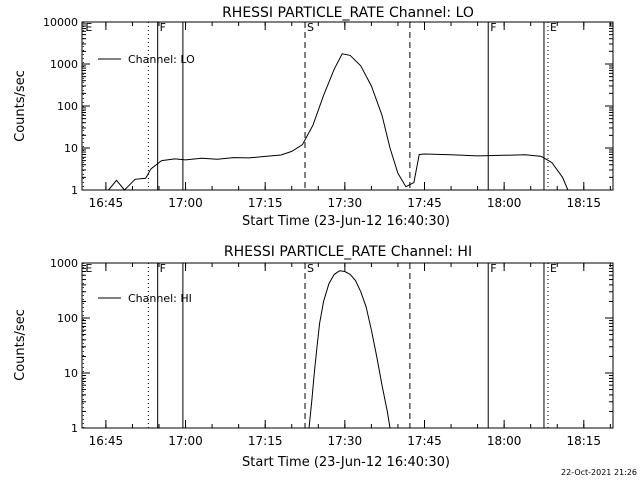 This screenshot has height=480, width=640. What do you see at coordinates (160, 298) in the screenshot?
I see `legend-label-hi: Channel: HI` at bounding box center [160, 298].